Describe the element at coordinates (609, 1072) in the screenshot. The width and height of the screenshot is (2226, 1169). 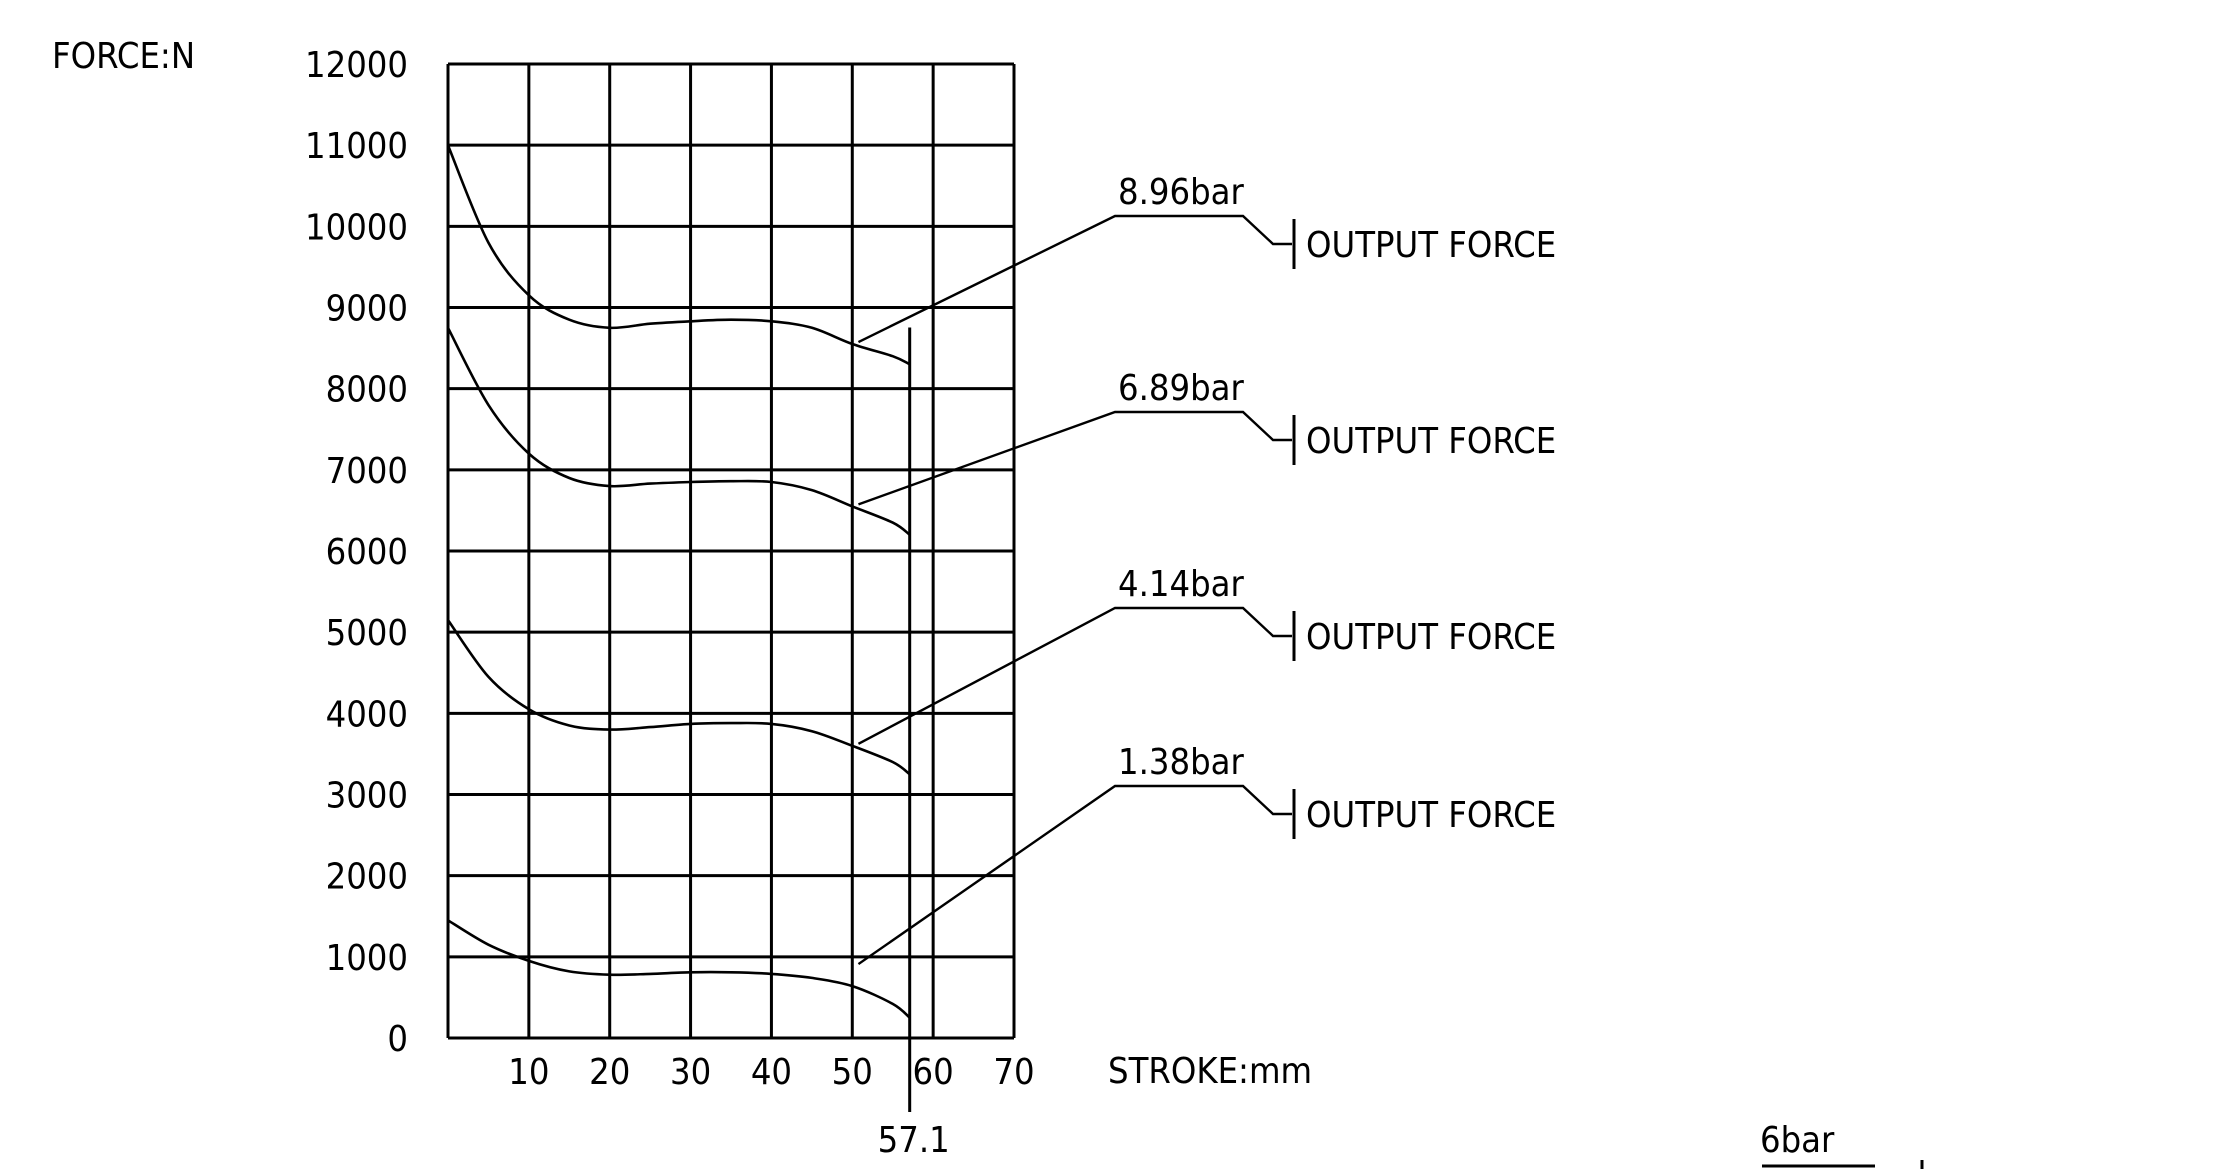
I see `x-tick-label-1: 20` at that location.